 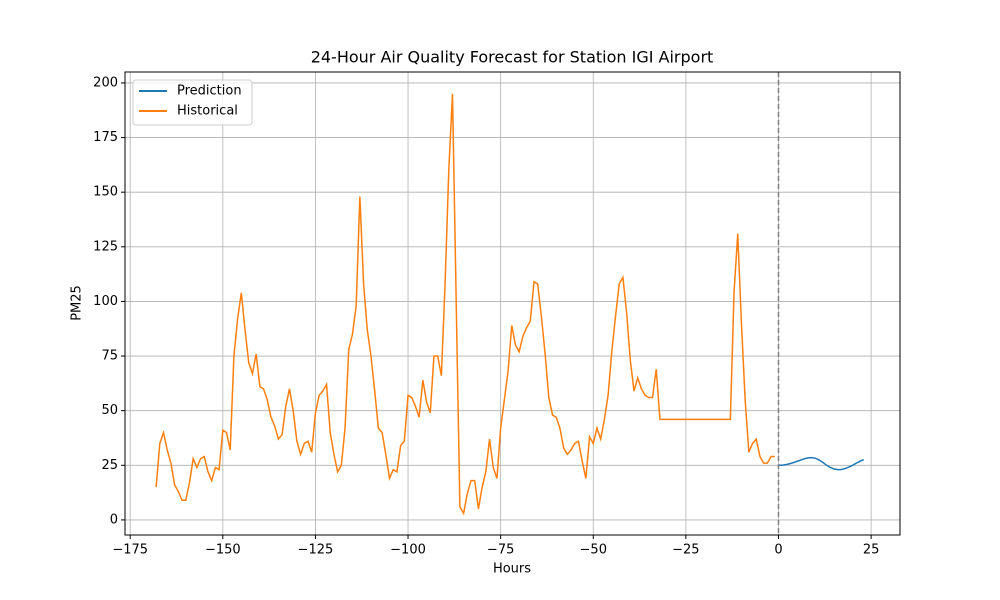 What do you see at coordinates (512, 569) in the screenshot?
I see `x-axis-label: Hours` at bounding box center [512, 569].